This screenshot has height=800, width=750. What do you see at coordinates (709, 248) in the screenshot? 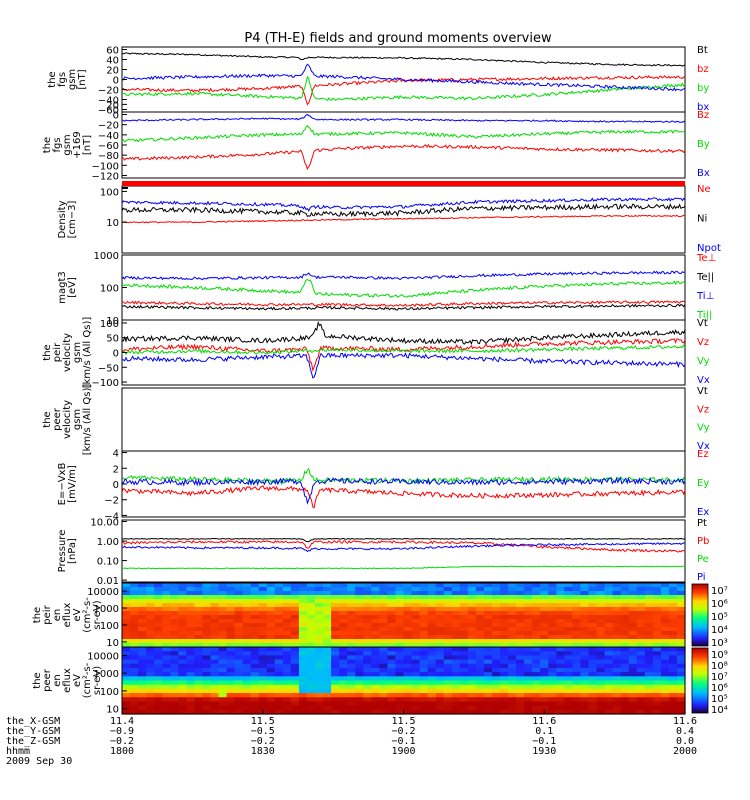
I see `panel-2-legend-2: Npot` at bounding box center [709, 248].